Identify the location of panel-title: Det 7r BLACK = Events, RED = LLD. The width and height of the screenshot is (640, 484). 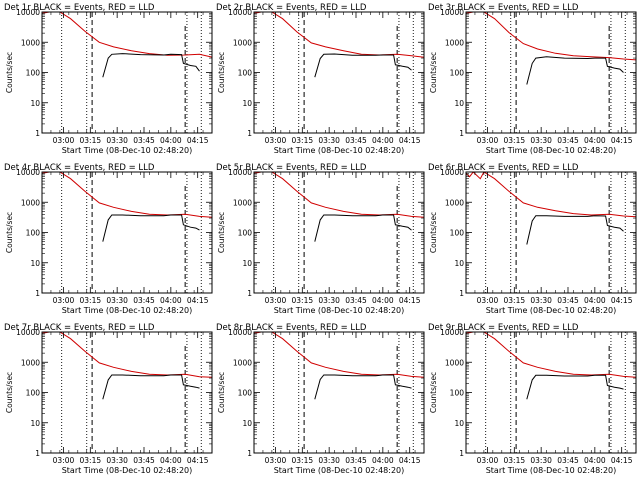
(79, 328).